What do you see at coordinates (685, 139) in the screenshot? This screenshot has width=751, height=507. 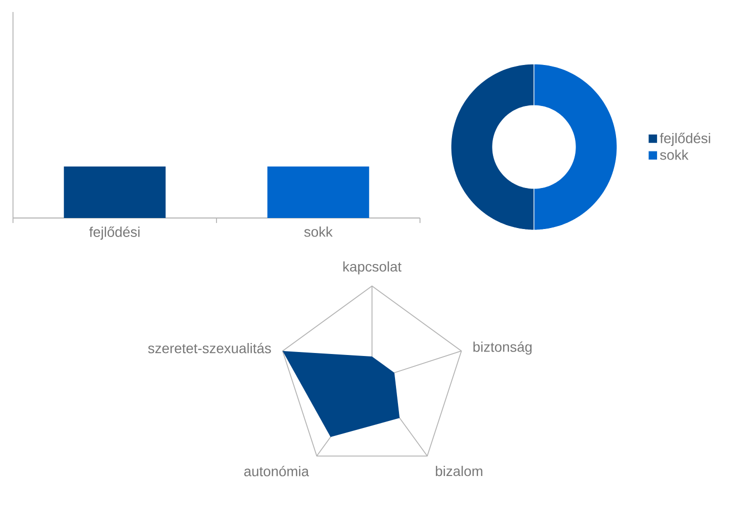 I see `legend-label: fejlődési` at bounding box center [685, 139].